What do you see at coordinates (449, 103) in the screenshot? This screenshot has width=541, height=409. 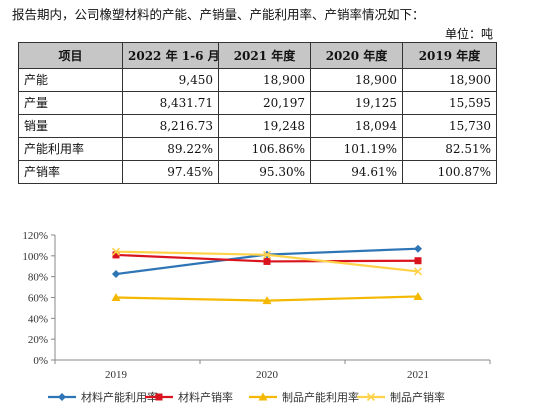 I see `table-cell: 15,595` at bounding box center [449, 103].